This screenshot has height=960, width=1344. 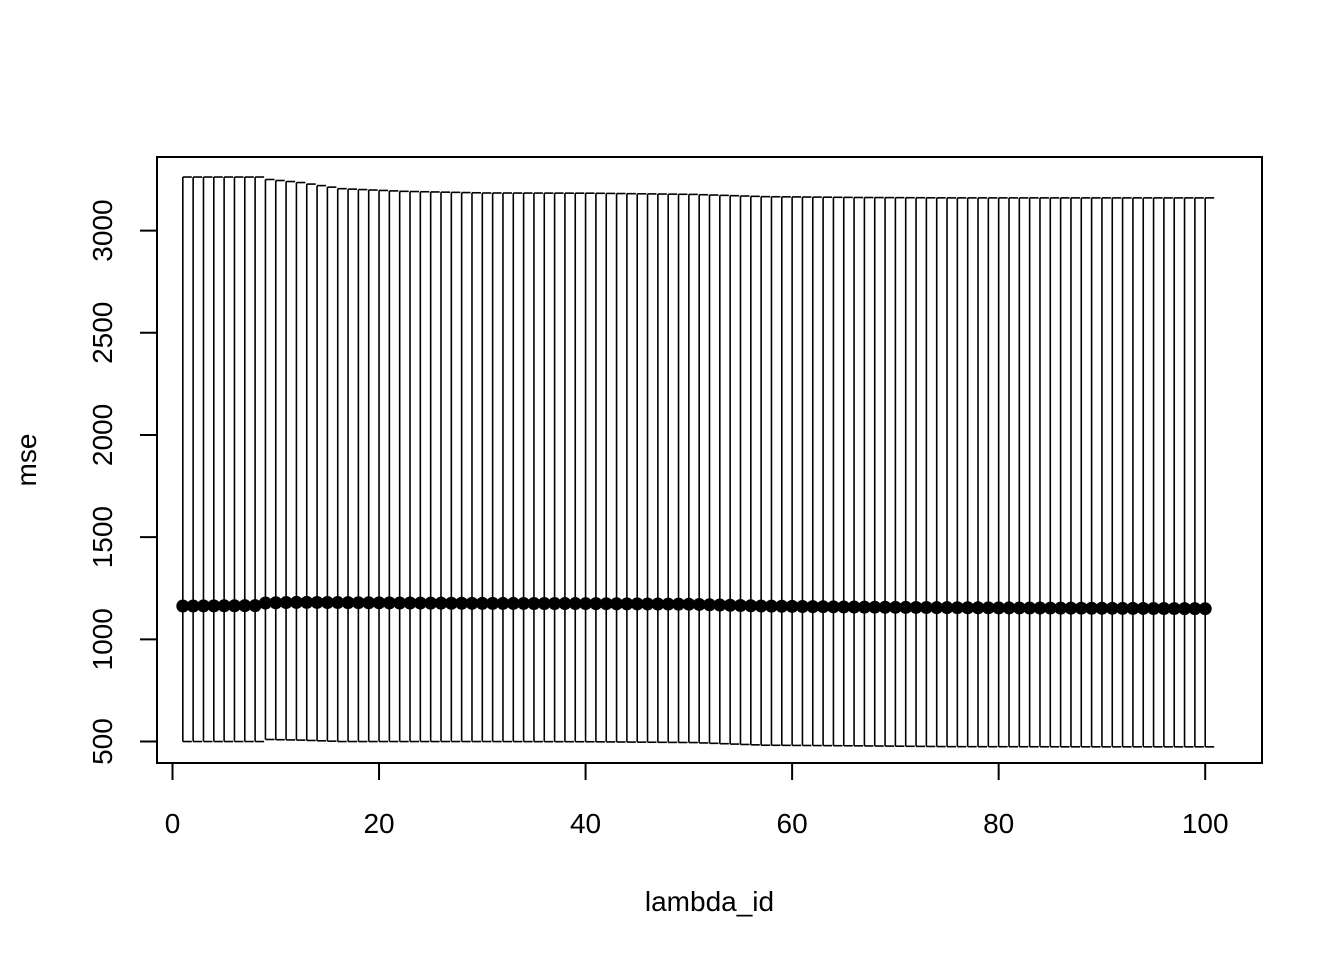 What do you see at coordinates (102, 435) in the screenshot?
I see `y-tick-label-2000: 2000` at bounding box center [102, 435].